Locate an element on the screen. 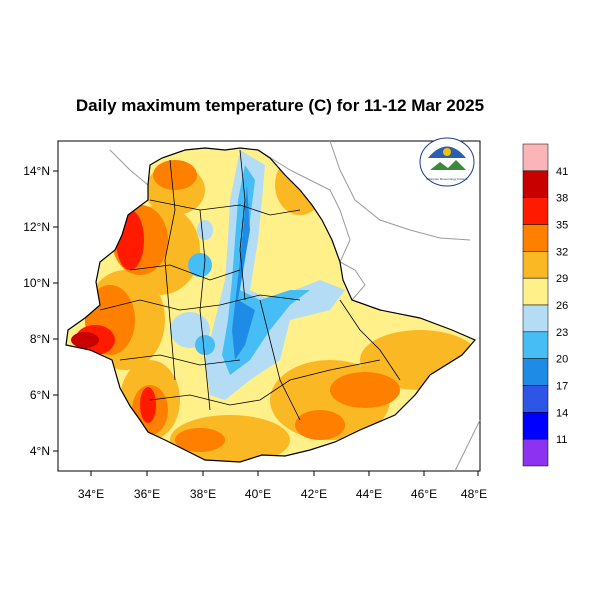  colorbar-label: 26 is located at coordinates (562, 306).